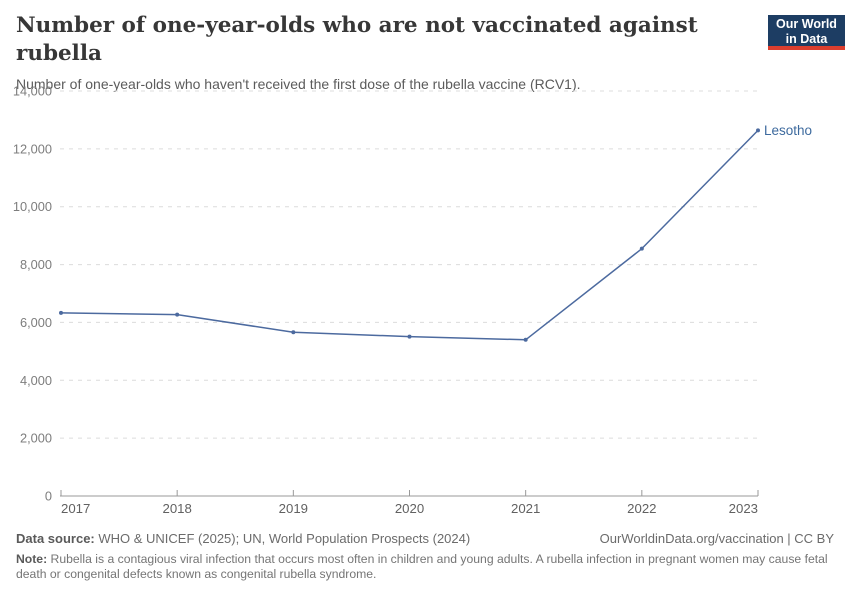  Describe the element at coordinates (36, 438) in the screenshot. I see `y-axis-tick-label: 2,000` at that location.